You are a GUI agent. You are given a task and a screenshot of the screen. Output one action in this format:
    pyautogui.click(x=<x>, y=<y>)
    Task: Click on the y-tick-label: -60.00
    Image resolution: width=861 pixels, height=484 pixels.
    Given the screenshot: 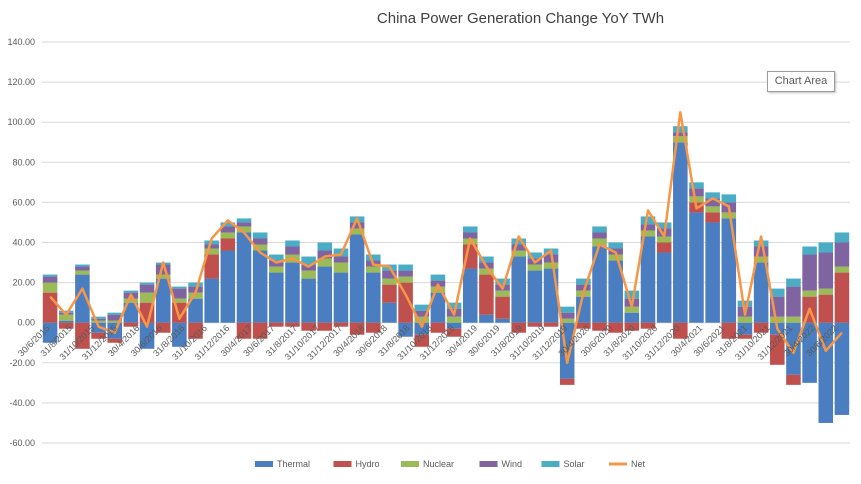 What is the action you would take?
    pyautogui.click(x=22, y=443)
    